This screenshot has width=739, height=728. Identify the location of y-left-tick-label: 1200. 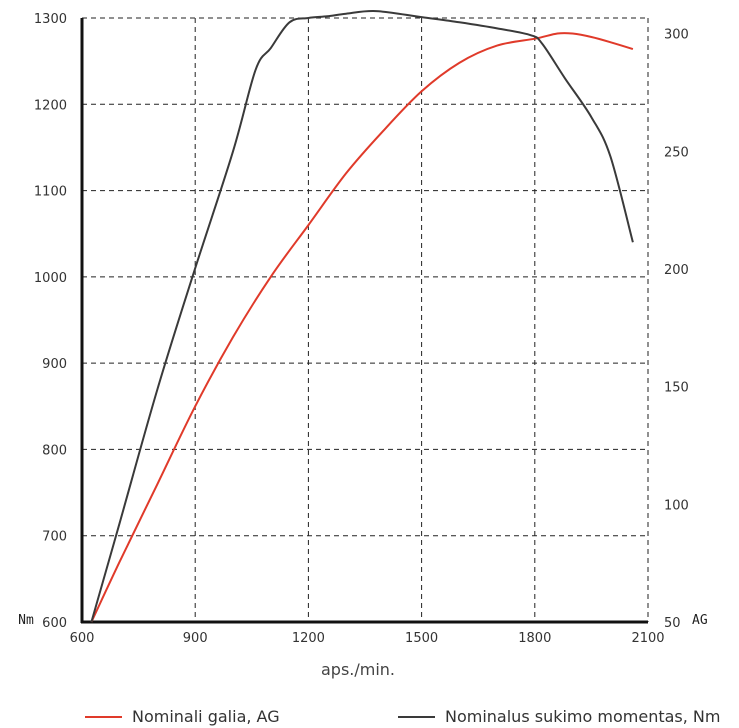
(50, 105).